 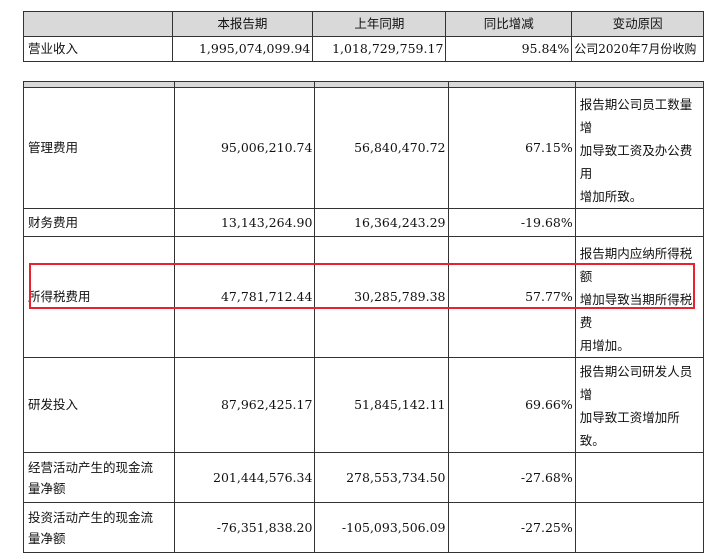 I want to click on row-prior: 16,364,243.29, so click(x=381, y=222).